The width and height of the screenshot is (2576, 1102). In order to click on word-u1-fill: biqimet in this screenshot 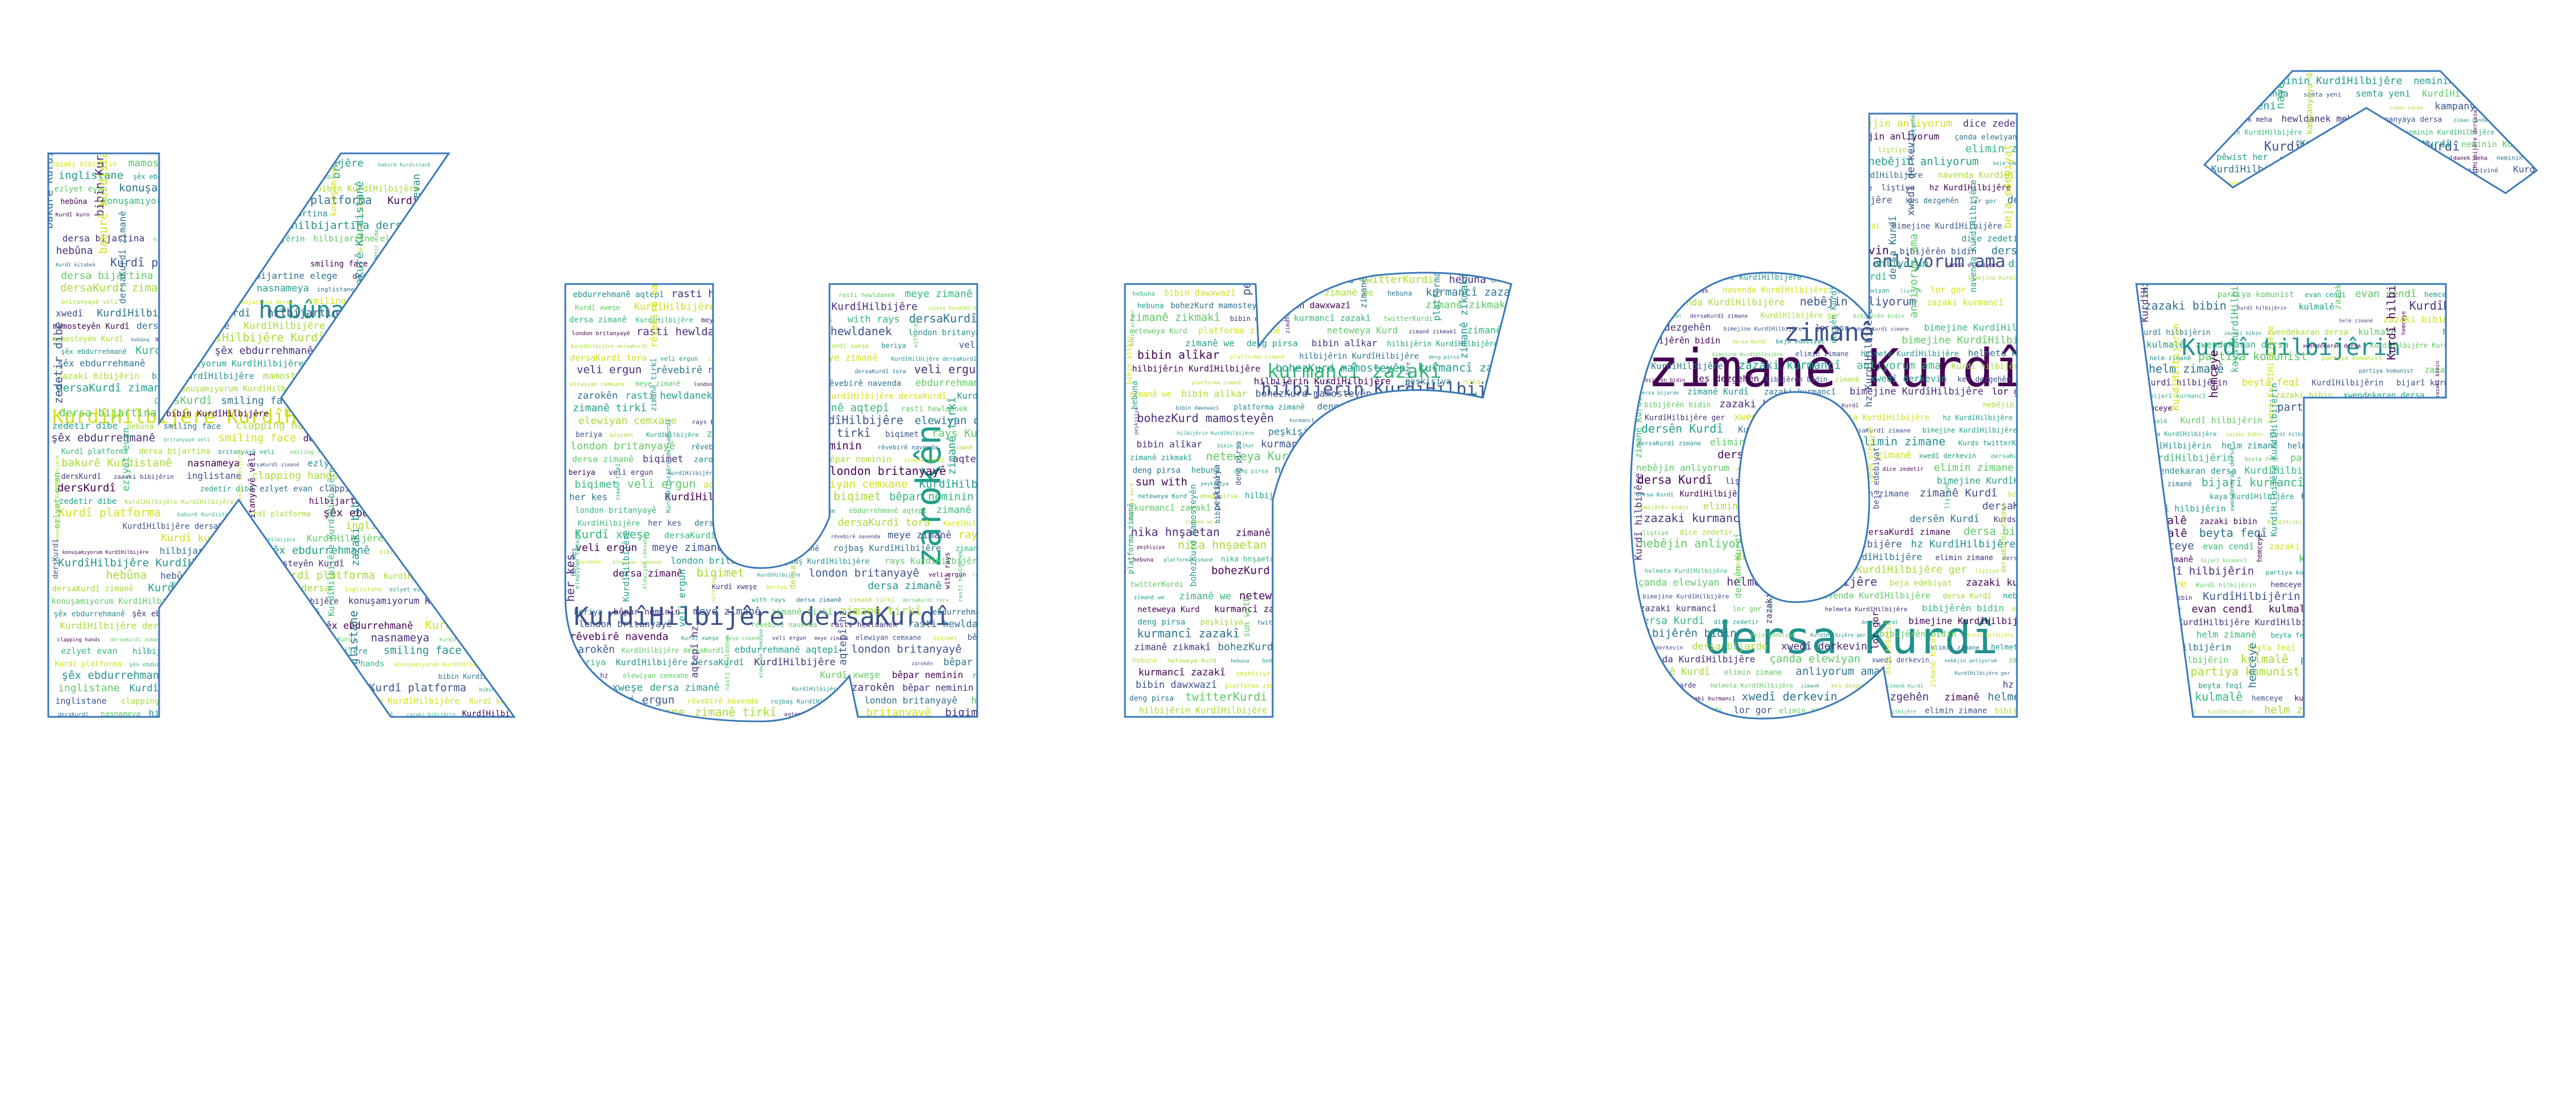, I will do `click(663, 459)`.